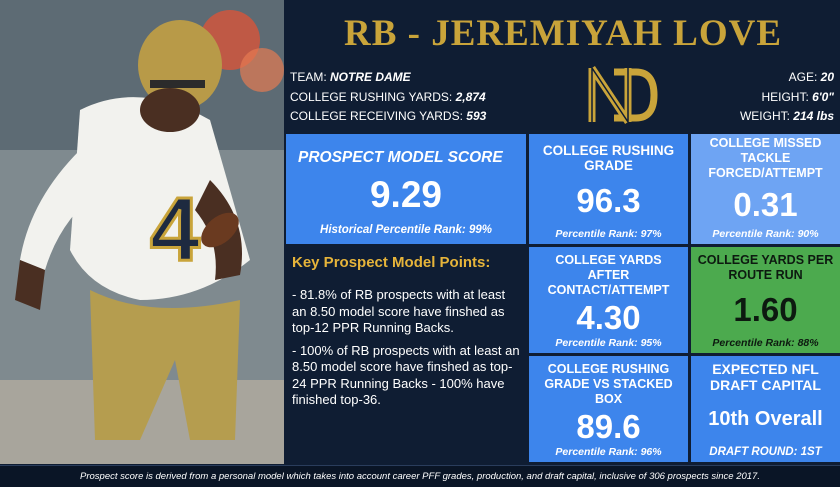  I want to click on tile-sub: Percentile Rank: 95%, so click(608, 343).